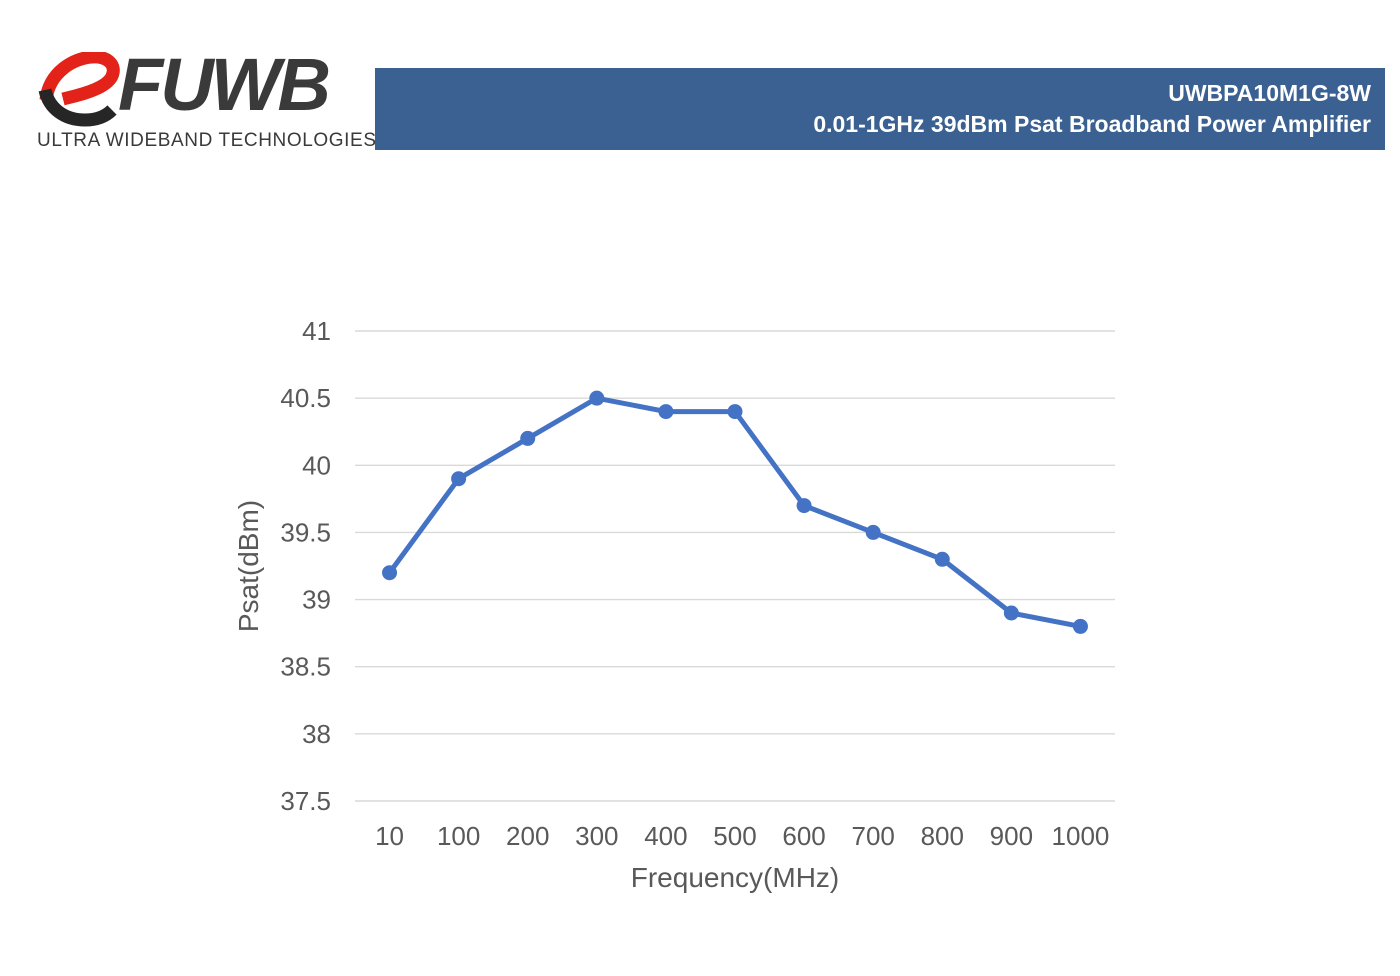 The height and width of the screenshot is (976, 1400). What do you see at coordinates (389, 836) in the screenshot?
I see `x-tick-label-10: 10` at bounding box center [389, 836].